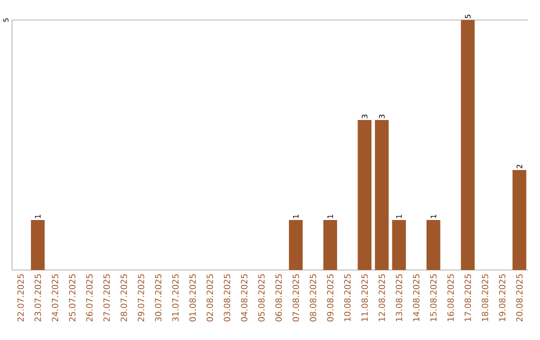  Describe the element at coordinates (347, 298) in the screenshot. I see `x-tick-label: 10.08.2025` at that location.